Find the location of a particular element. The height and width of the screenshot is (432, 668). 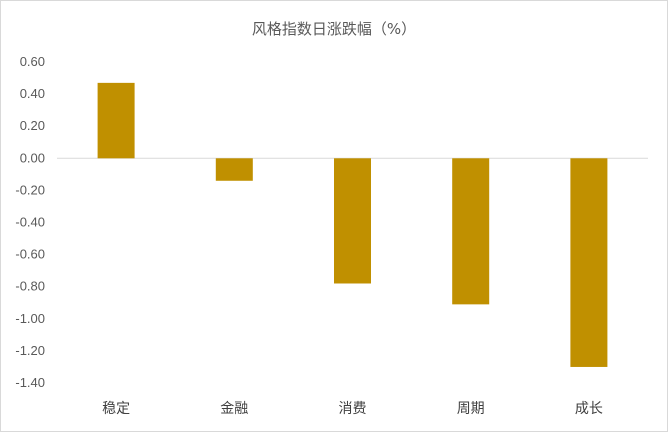

y-tick-label: -0.80 is located at coordinates (30, 286).